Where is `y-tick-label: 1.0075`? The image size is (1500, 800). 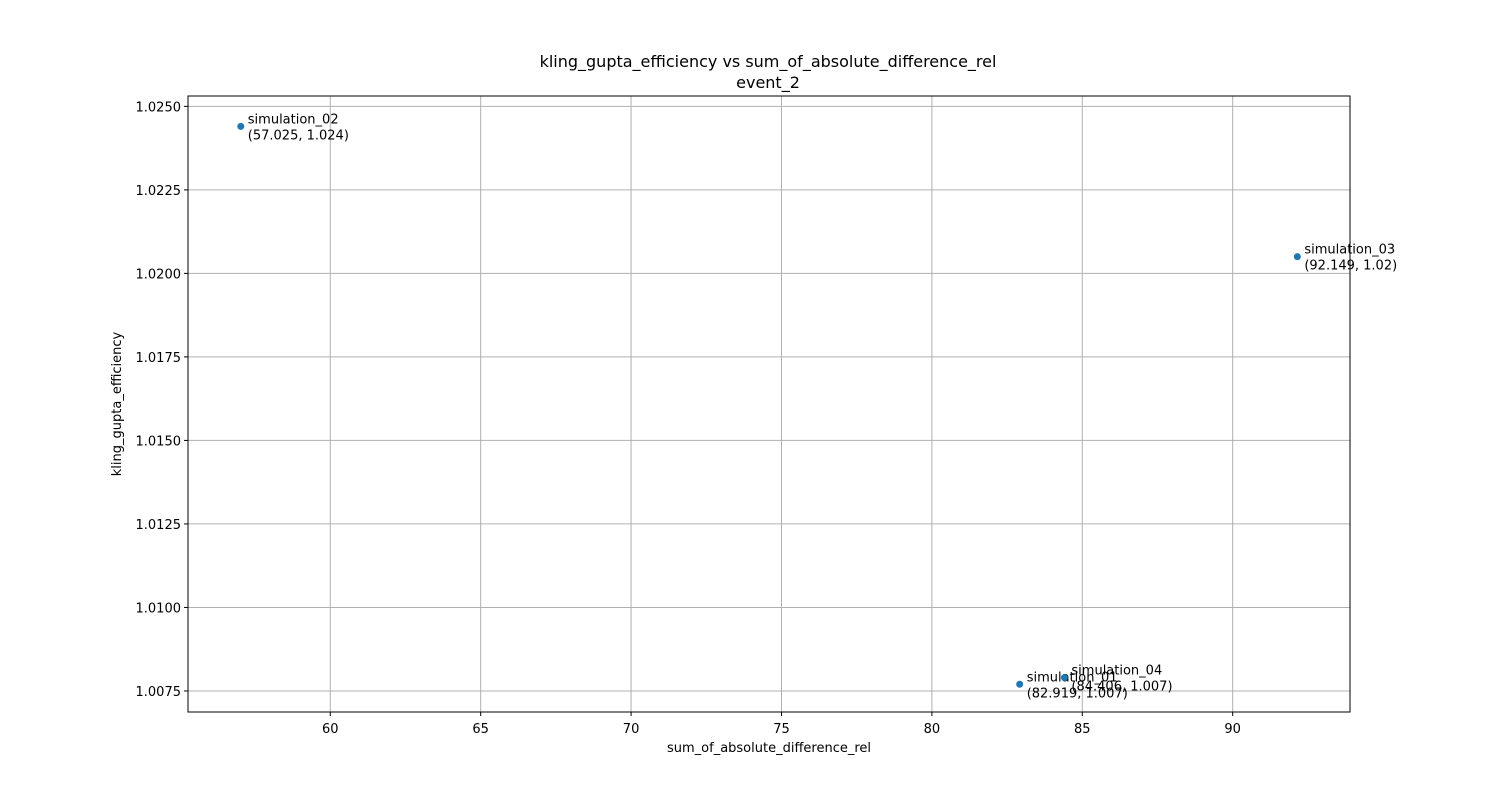 y-tick-label: 1.0075 is located at coordinates (159, 692).